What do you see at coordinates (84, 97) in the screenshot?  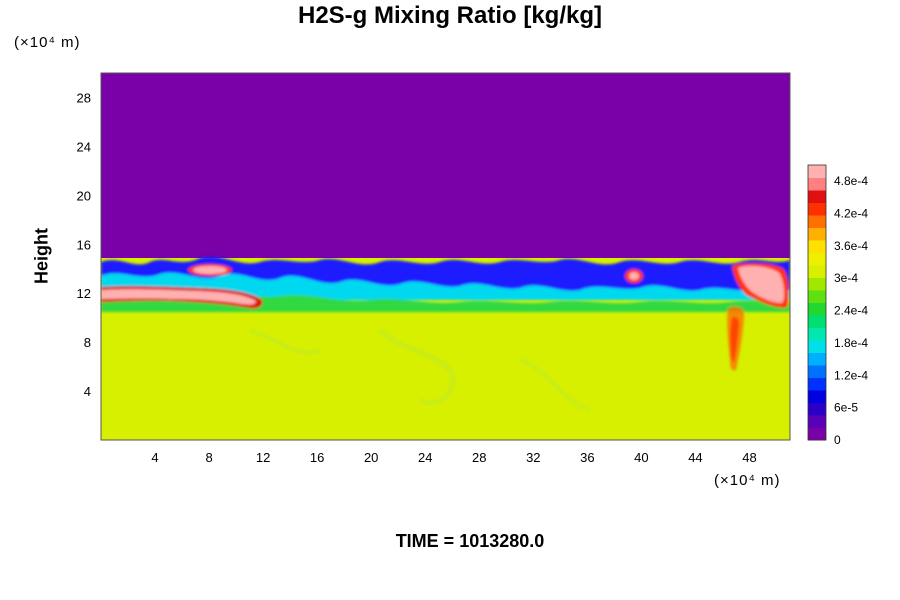 I see `y-tick-label: 28` at bounding box center [84, 97].